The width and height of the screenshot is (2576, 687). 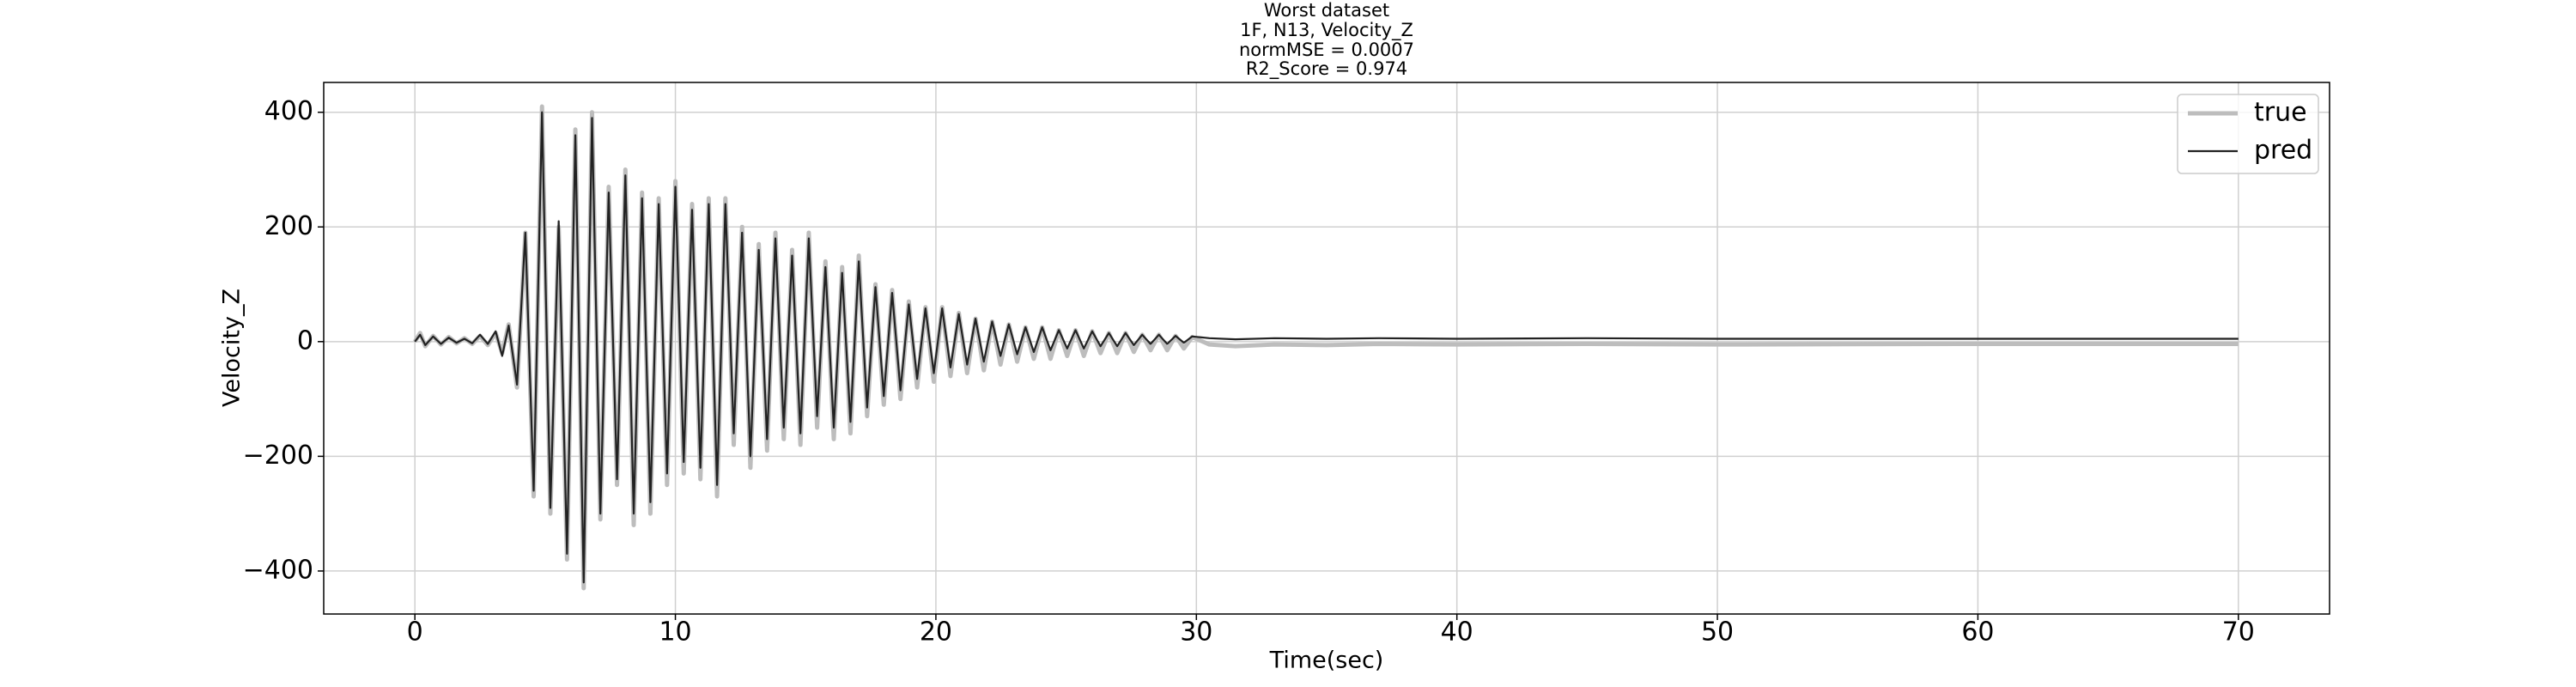 What do you see at coordinates (415, 632) in the screenshot?
I see `x-tick-label: 0` at bounding box center [415, 632].